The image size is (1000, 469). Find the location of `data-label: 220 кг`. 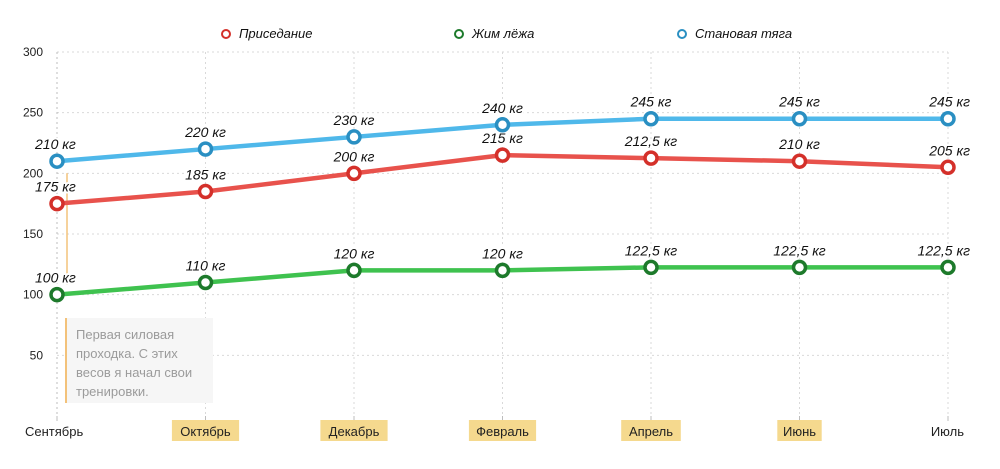

data-label: 220 кг is located at coordinates (205, 132).